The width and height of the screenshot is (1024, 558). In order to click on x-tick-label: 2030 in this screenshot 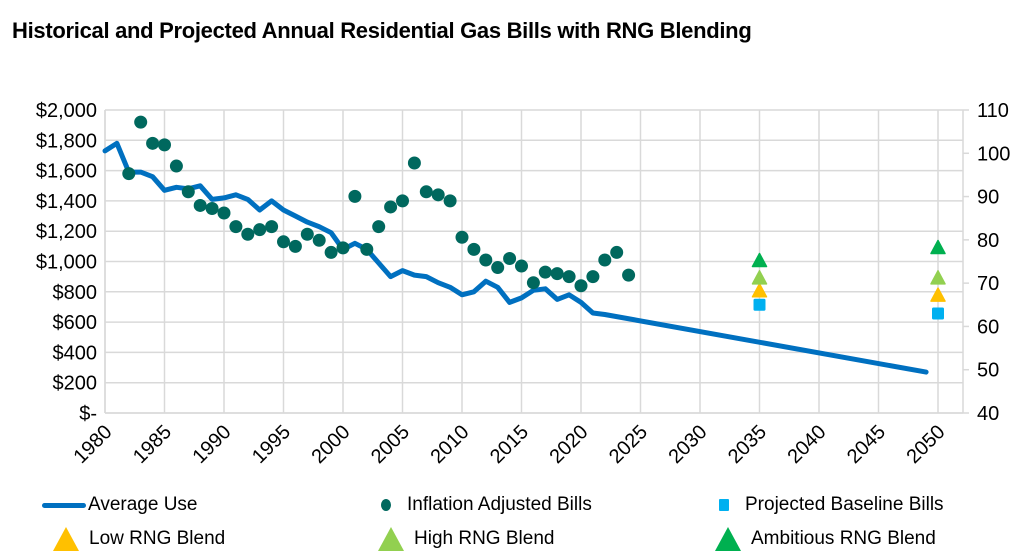, I will do `click(688, 444)`.